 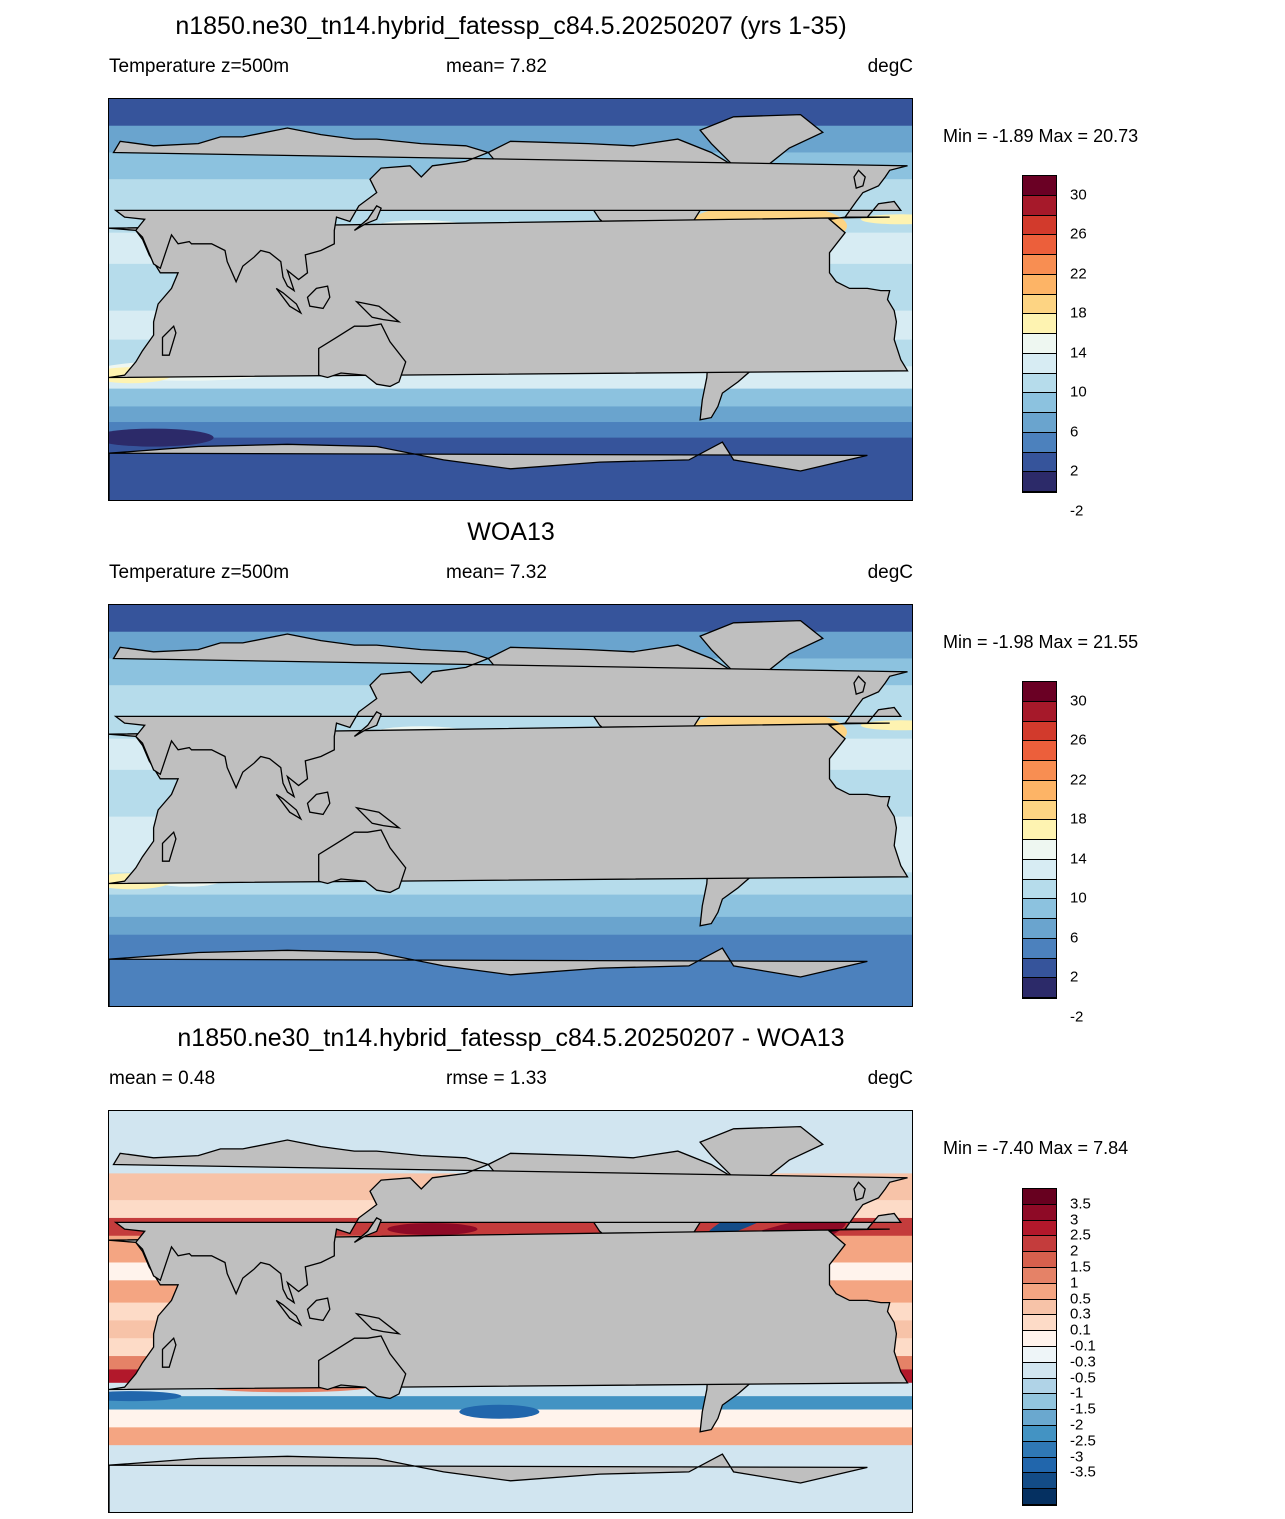 I want to click on colorbar-tick-label: -2.5, so click(x=1083, y=1441).